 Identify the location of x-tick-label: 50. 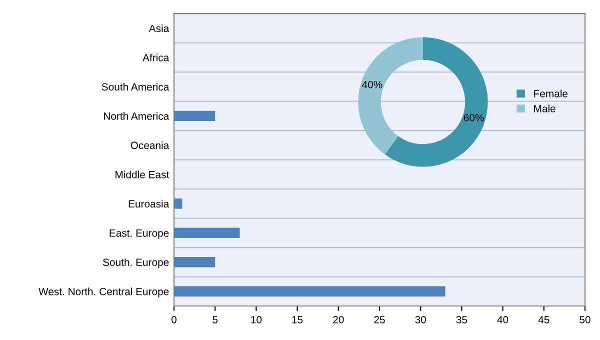
(585, 320).